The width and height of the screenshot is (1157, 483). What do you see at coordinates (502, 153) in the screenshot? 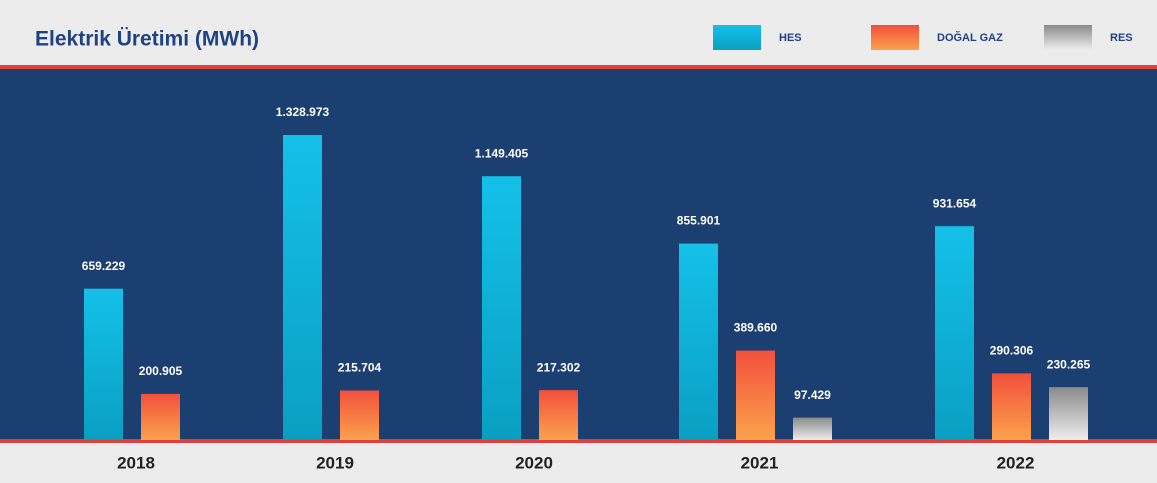
I see `value-label: 1.149.405` at bounding box center [502, 153].